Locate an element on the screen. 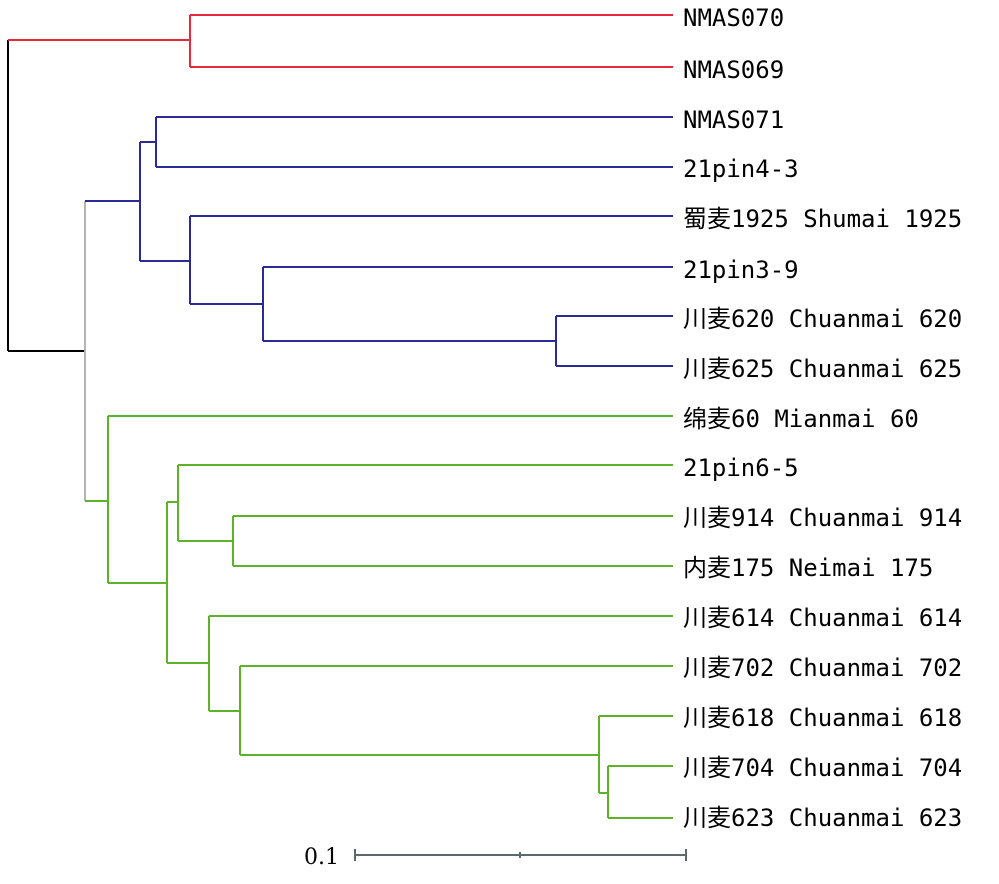 The image size is (999, 884). leaf-label: 川麦704 Chuanmai 704 is located at coordinates (822, 768).